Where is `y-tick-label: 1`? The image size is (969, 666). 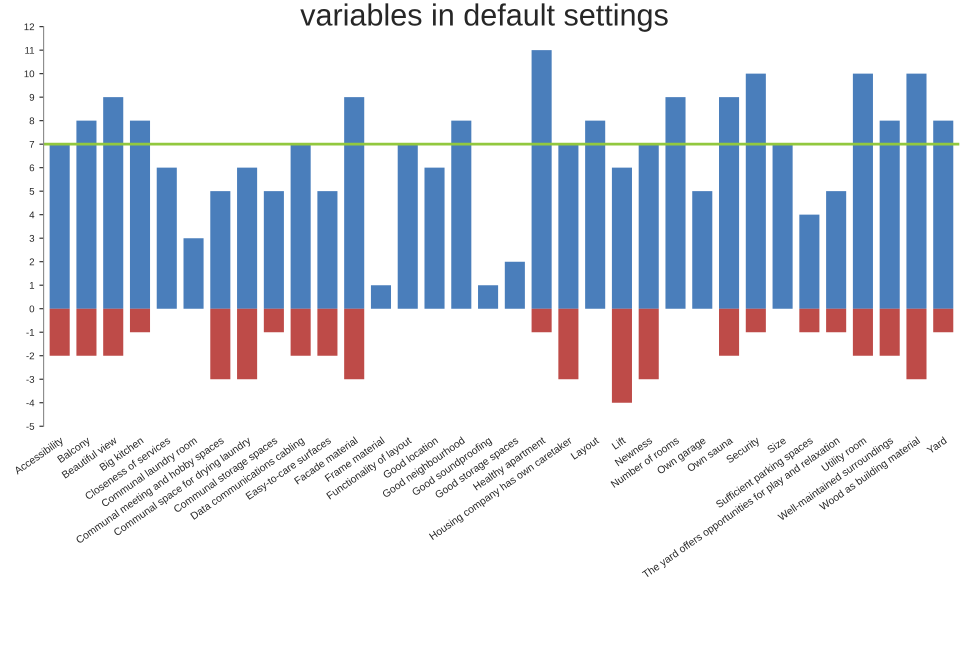
y-tick-label: 1 is located at coordinates (32, 285).